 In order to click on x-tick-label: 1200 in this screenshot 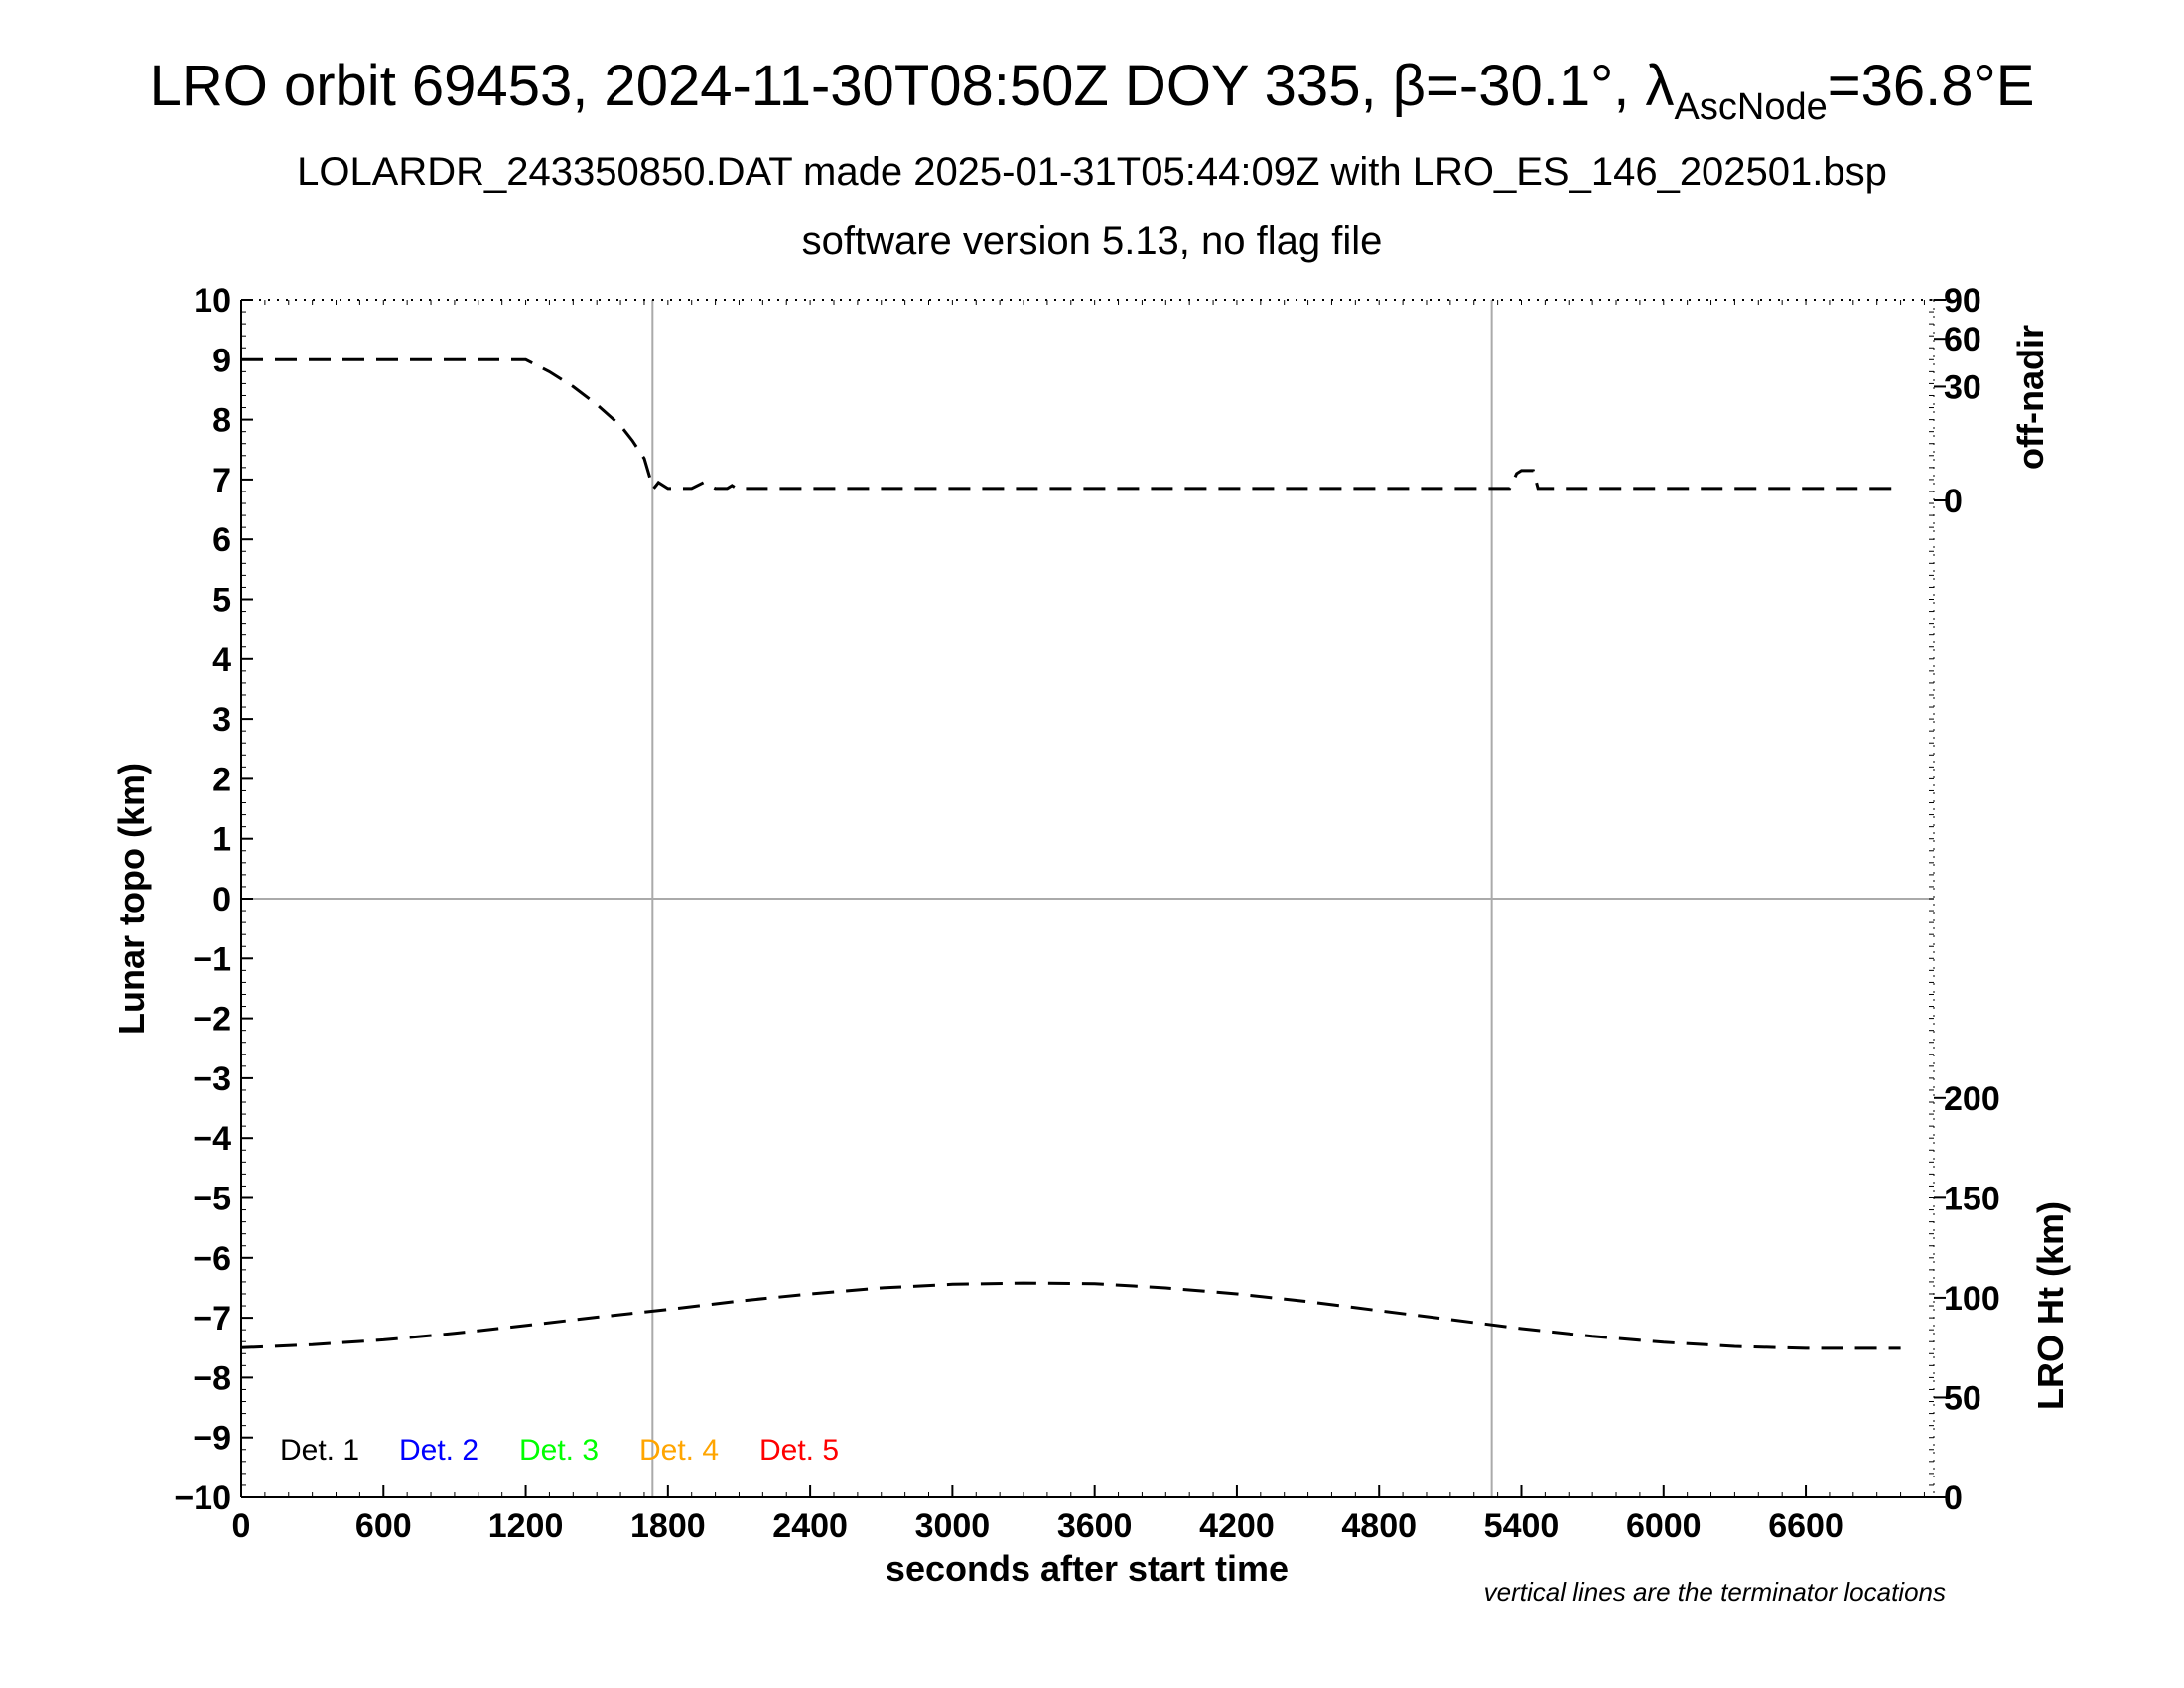, I will do `click(526, 1526)`.